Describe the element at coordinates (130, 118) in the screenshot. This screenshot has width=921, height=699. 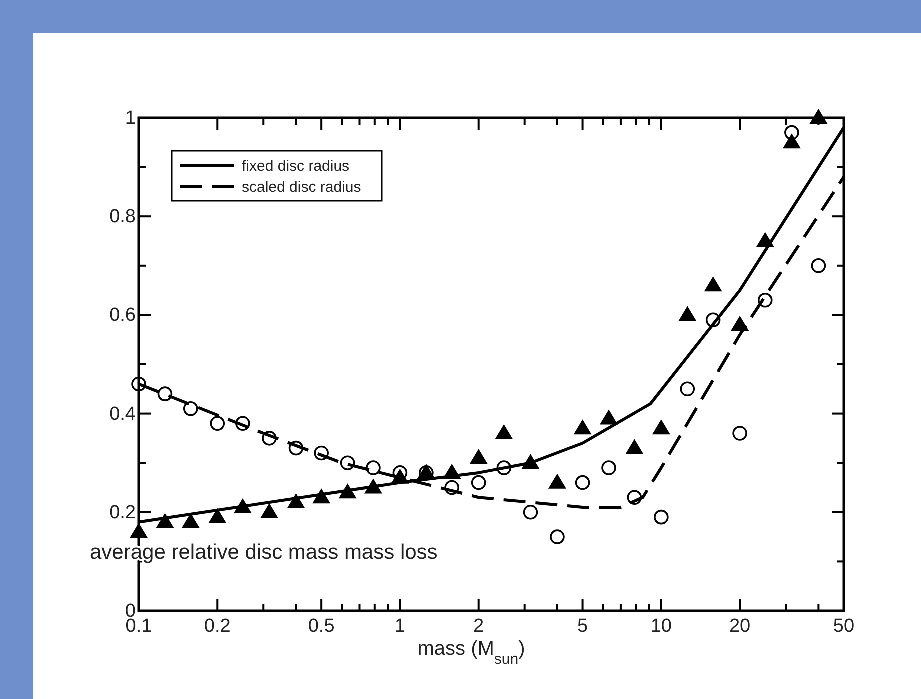
I see `y-tick-label: 1` at that location.